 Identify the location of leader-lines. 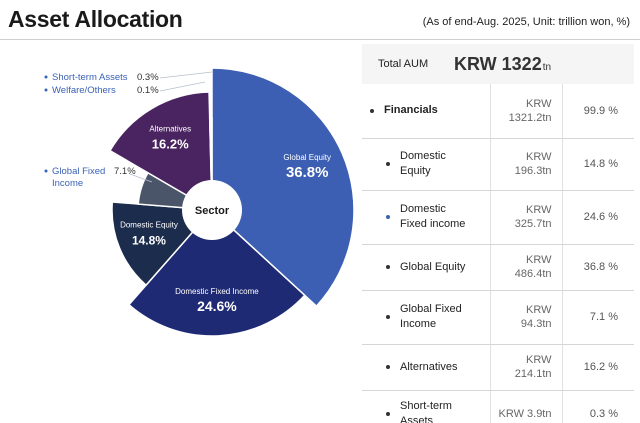
(171, 127).